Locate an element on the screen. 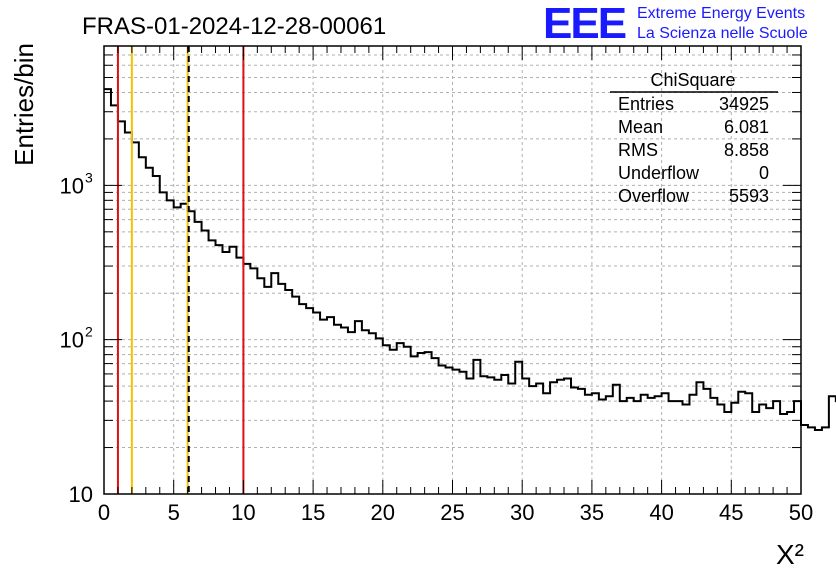 The width and height of the screenshot is (836, 577). x-tick-label: 5 is located at coordinates (174, 512).